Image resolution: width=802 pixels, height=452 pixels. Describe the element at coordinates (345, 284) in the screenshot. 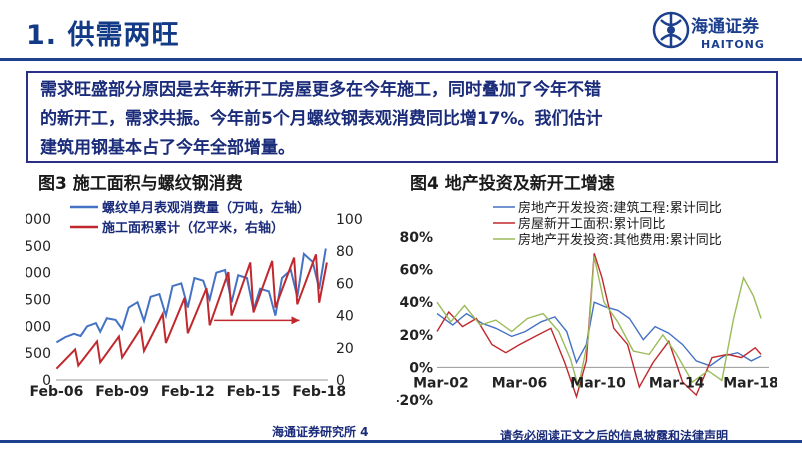

I see `y-right-tick-label: 60` at that location.